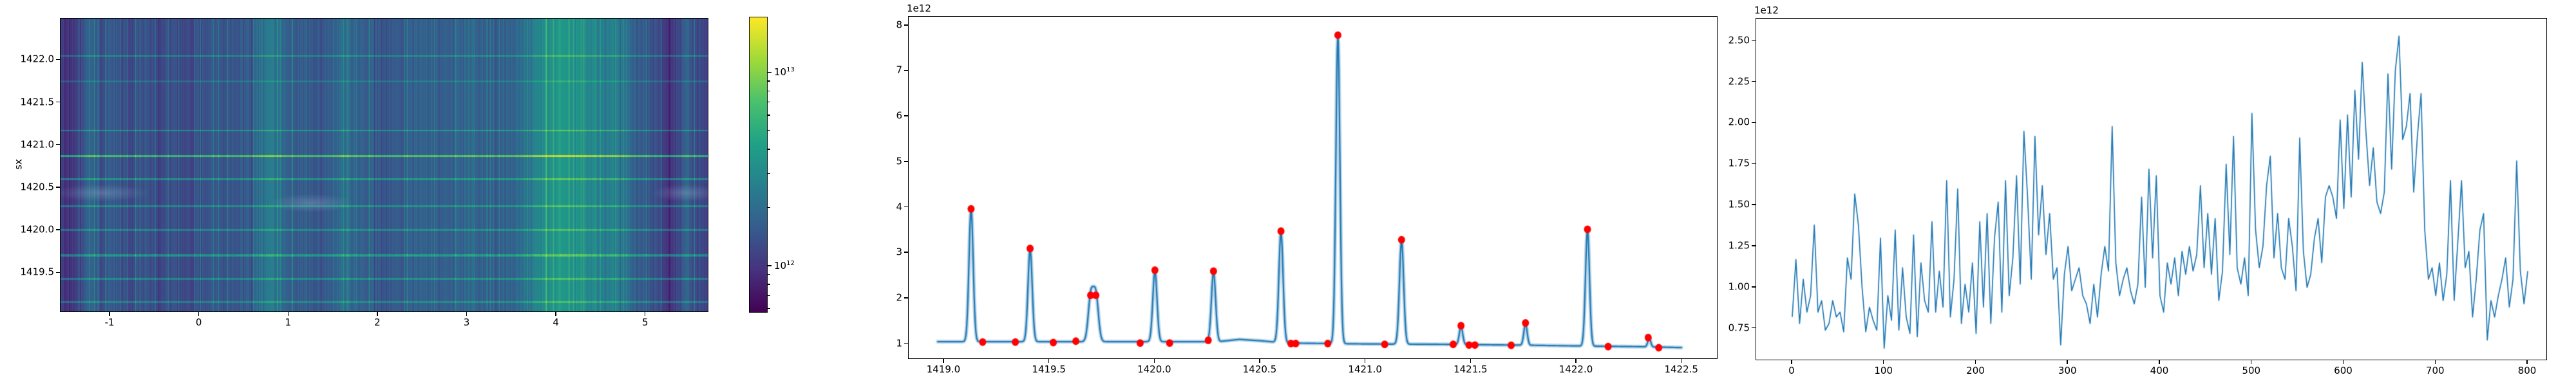  I want to click on heatmap-xtick-label: 4, so click(556, 322).